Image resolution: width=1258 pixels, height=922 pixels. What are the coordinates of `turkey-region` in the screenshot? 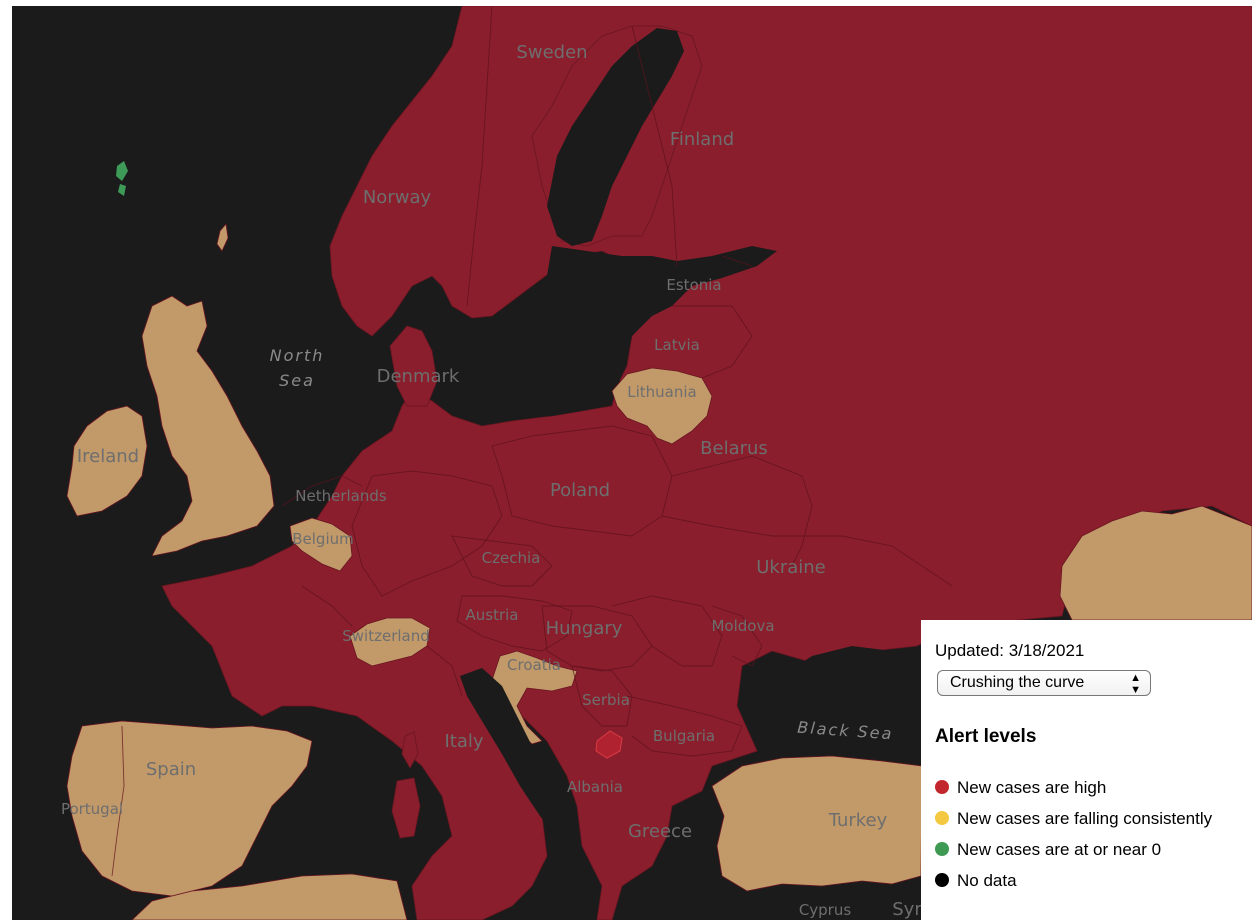 It's located at (817, 823).